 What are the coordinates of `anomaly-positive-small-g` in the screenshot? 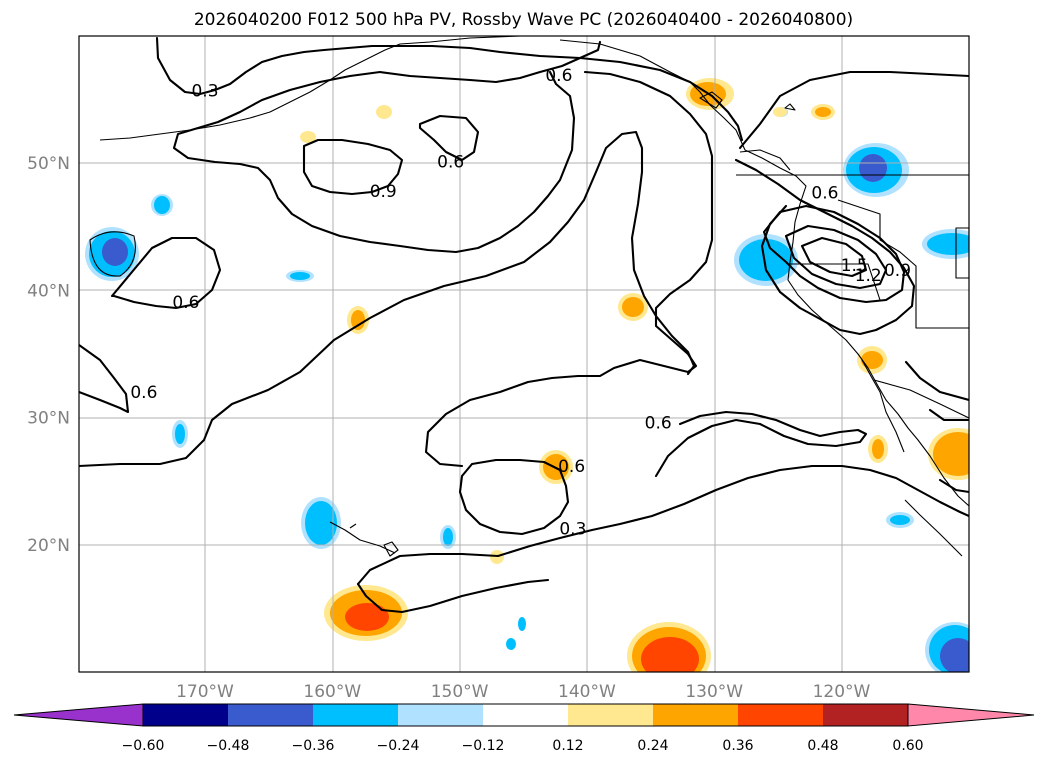 It's located at (878, 449).